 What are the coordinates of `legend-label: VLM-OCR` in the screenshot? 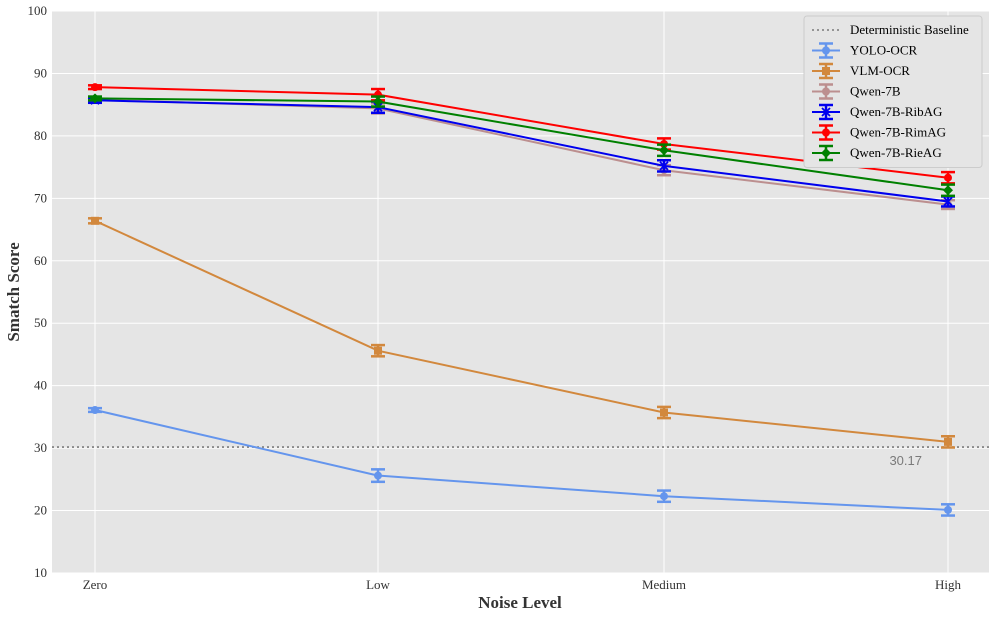 It's located at (880, 70).